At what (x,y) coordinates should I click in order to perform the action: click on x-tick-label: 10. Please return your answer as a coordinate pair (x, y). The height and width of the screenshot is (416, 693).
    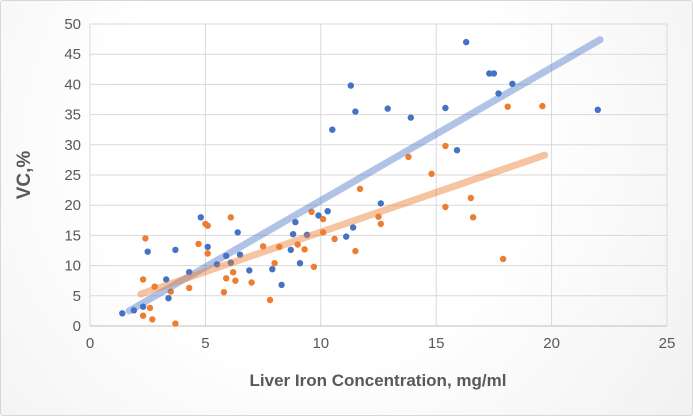
    Looking at the image, I should click on (320, 343).